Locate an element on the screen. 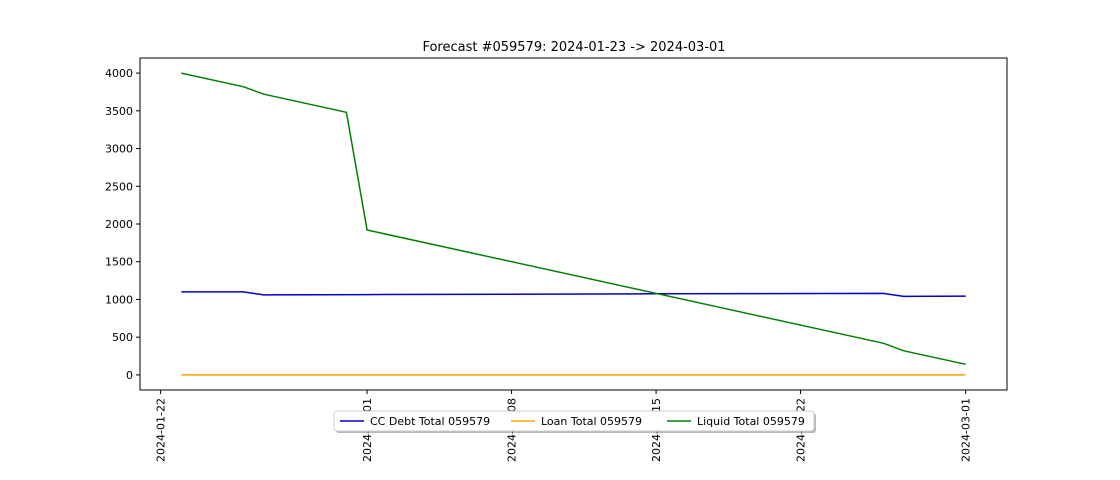 This screenshot has width=1120, height=480. y-axis: 0 500 1000 1500 2000 2500 3000 3500 4000 is located at coordinates (122, 224).